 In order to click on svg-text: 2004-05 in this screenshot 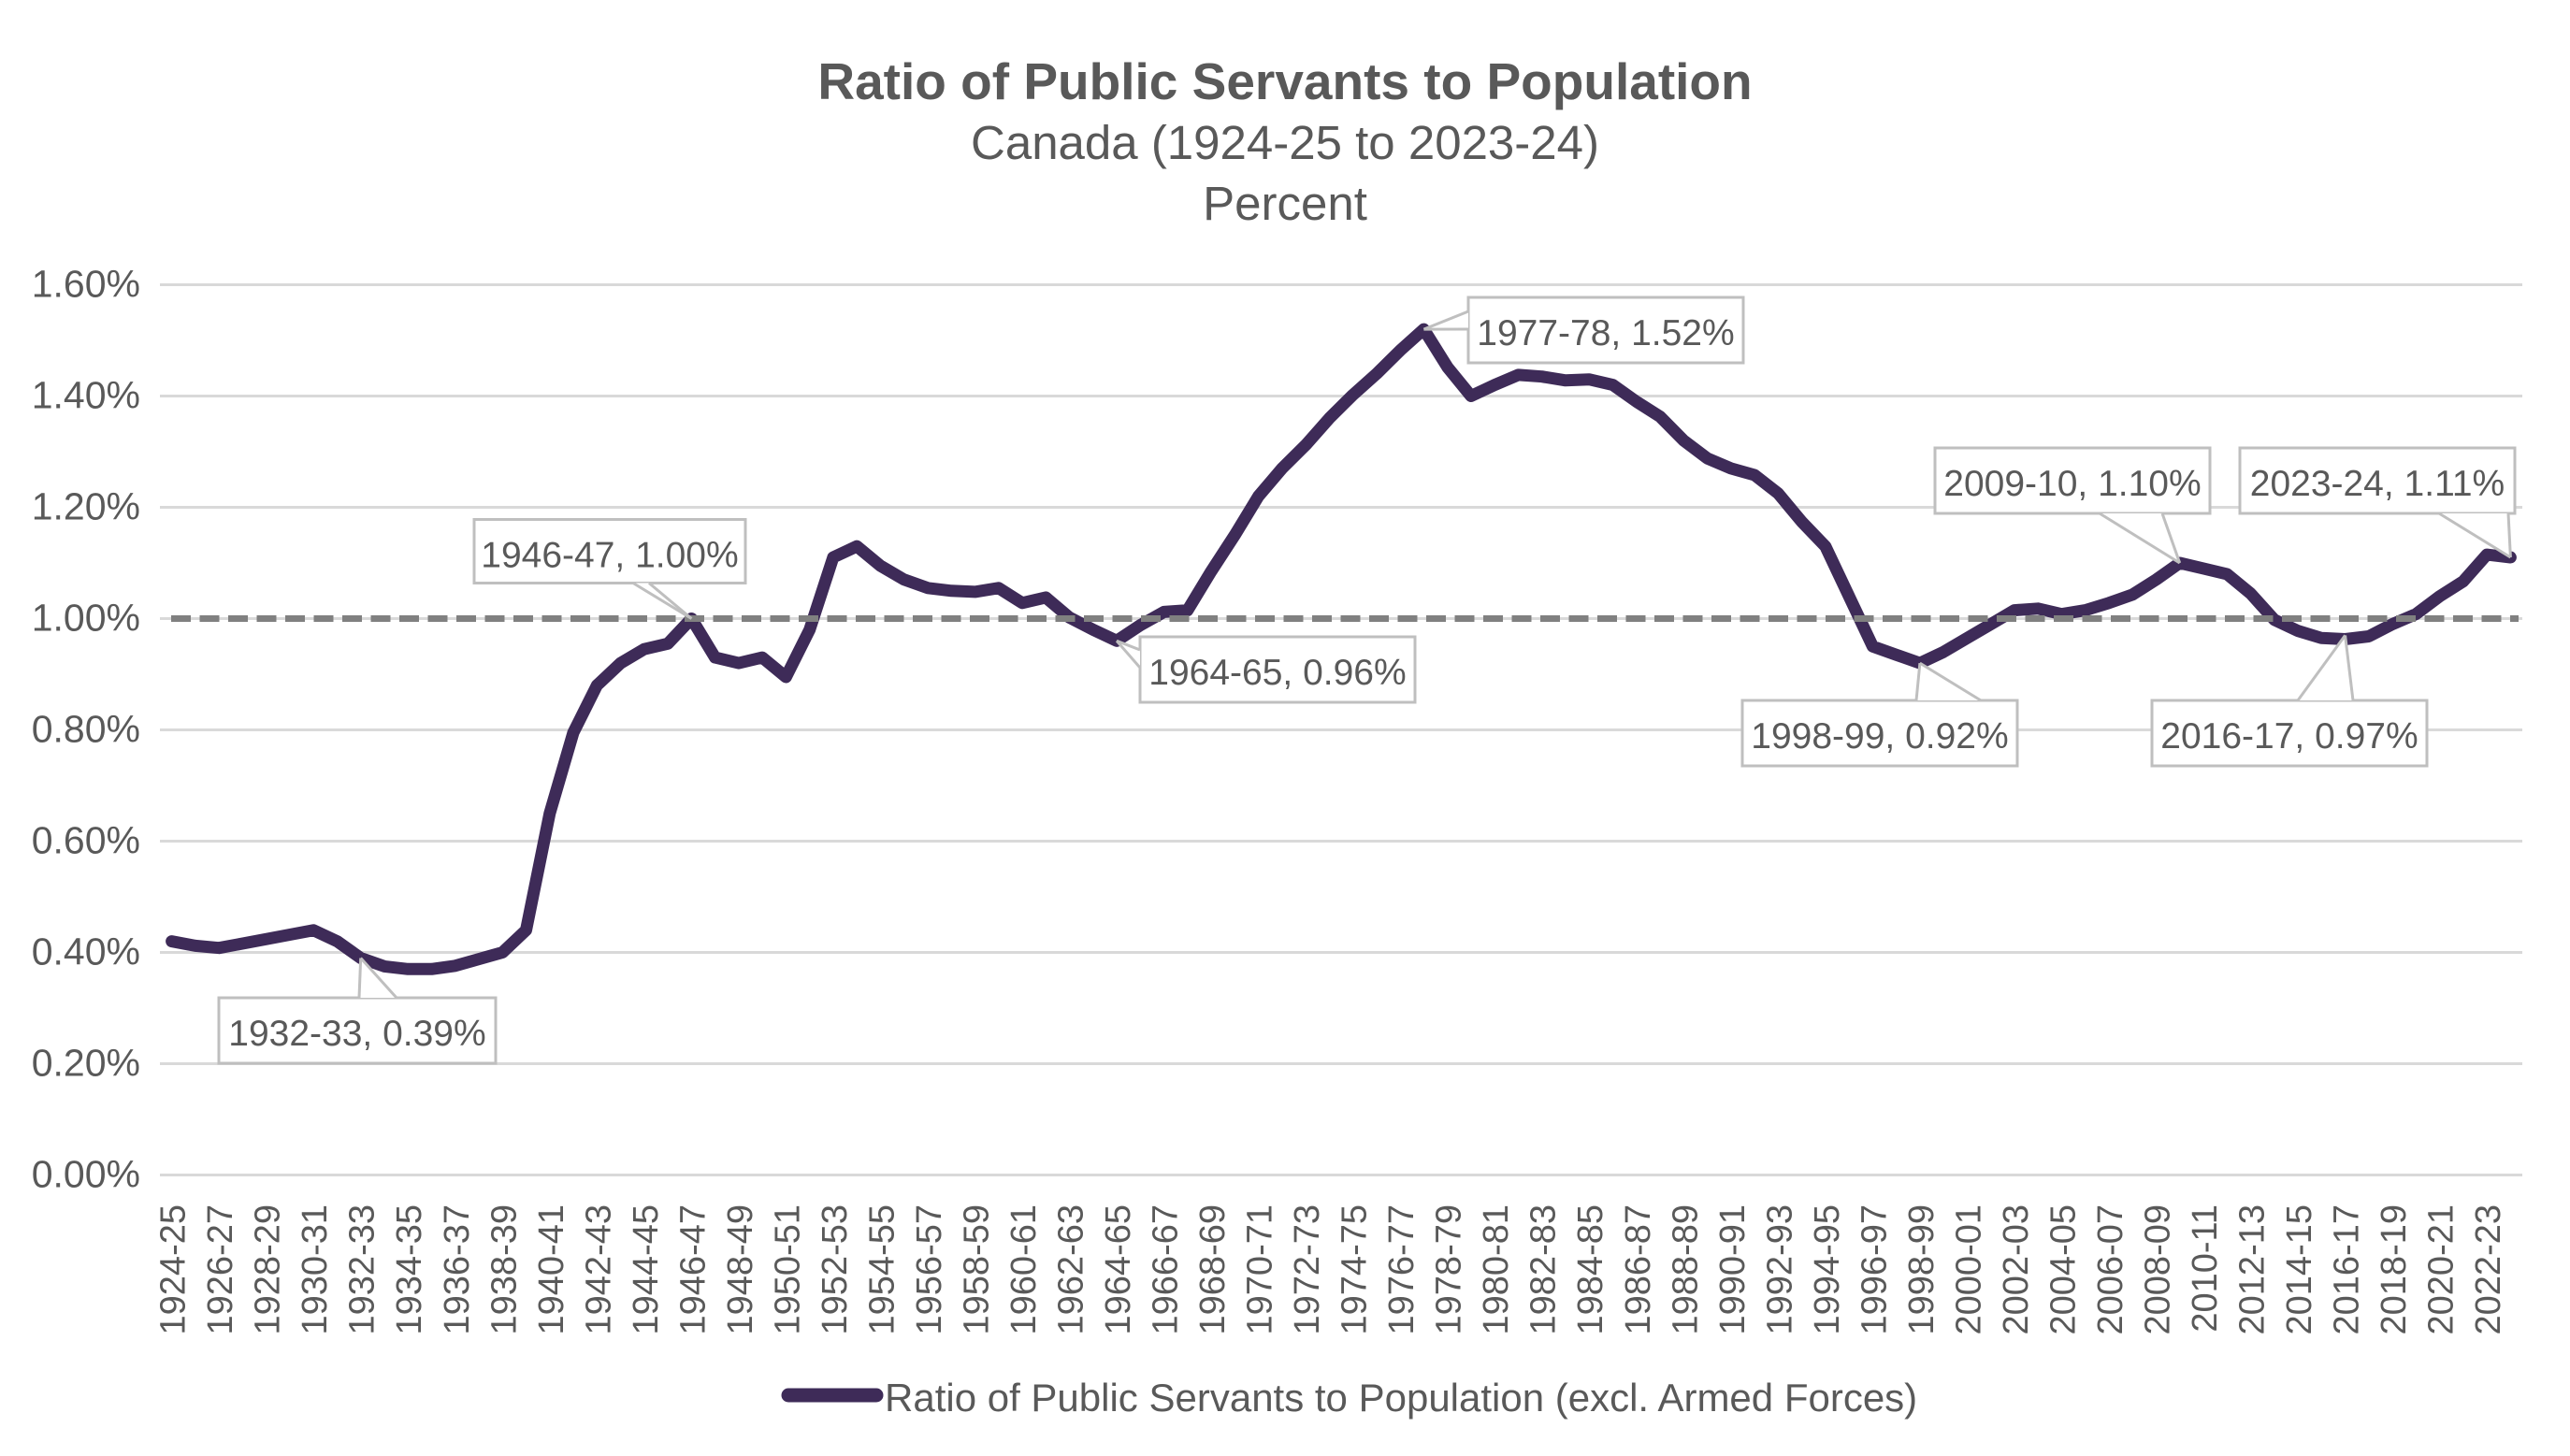, I will do `click(2063, 1269)`.